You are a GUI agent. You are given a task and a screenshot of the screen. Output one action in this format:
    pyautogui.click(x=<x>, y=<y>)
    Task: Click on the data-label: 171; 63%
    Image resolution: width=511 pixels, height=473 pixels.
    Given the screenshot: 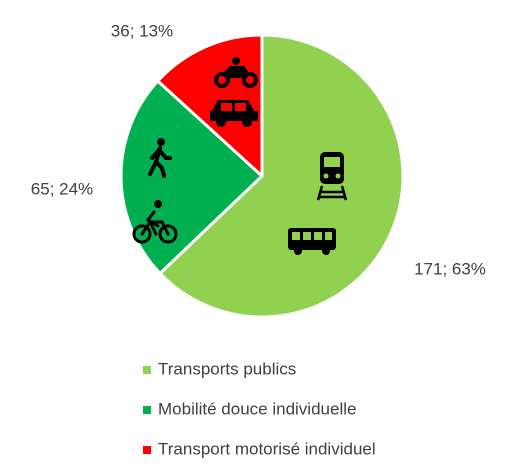 What is the action you would take?
    pyautogui.click(x=450, y=268)
    